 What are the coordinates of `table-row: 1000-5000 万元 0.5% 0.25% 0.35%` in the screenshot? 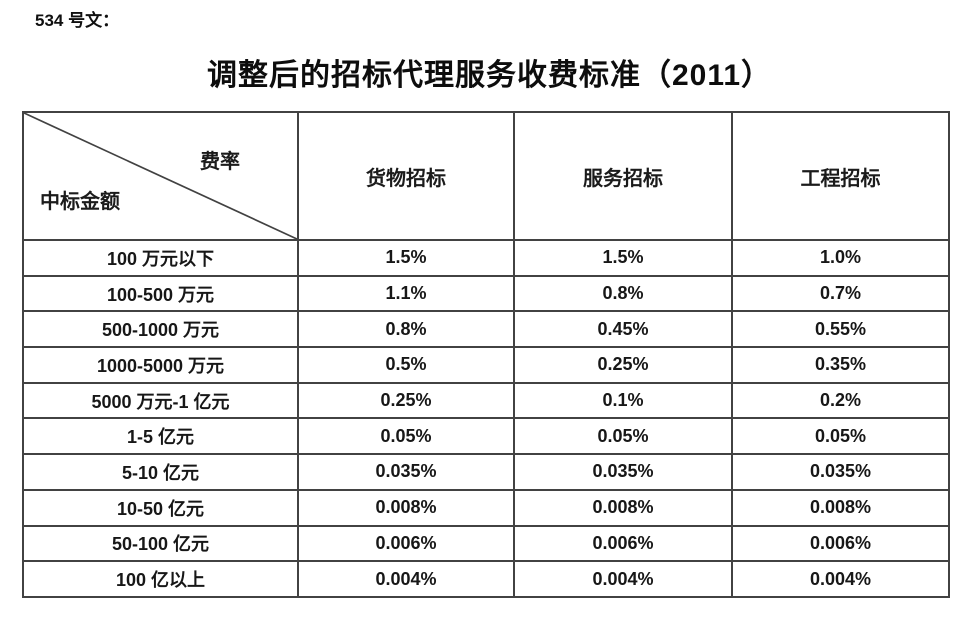 It's located at (486, 365).